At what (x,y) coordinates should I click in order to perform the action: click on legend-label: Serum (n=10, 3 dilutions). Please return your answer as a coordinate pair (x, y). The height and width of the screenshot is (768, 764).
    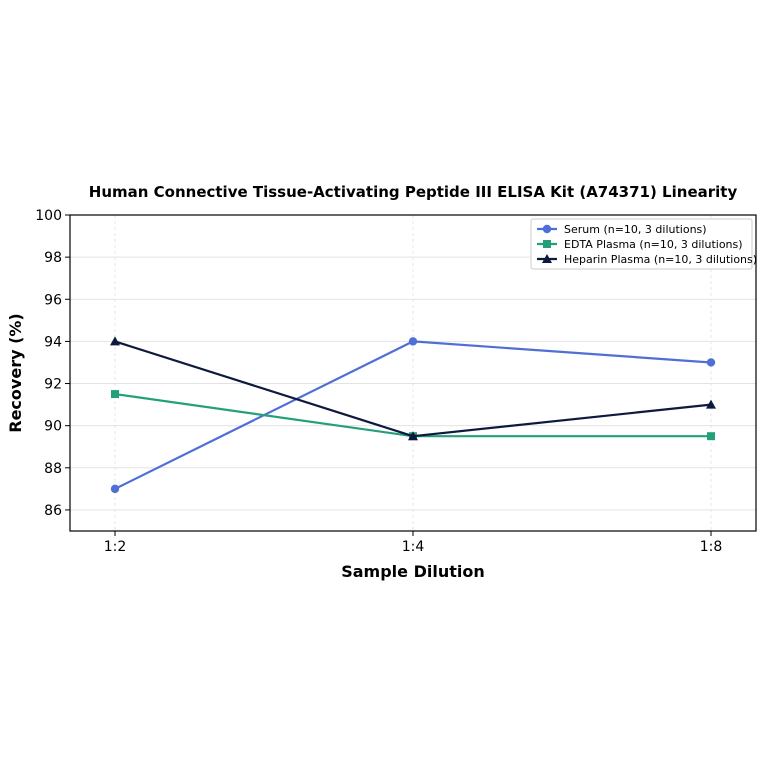
    Looking at the image, I should click on (635, 229).